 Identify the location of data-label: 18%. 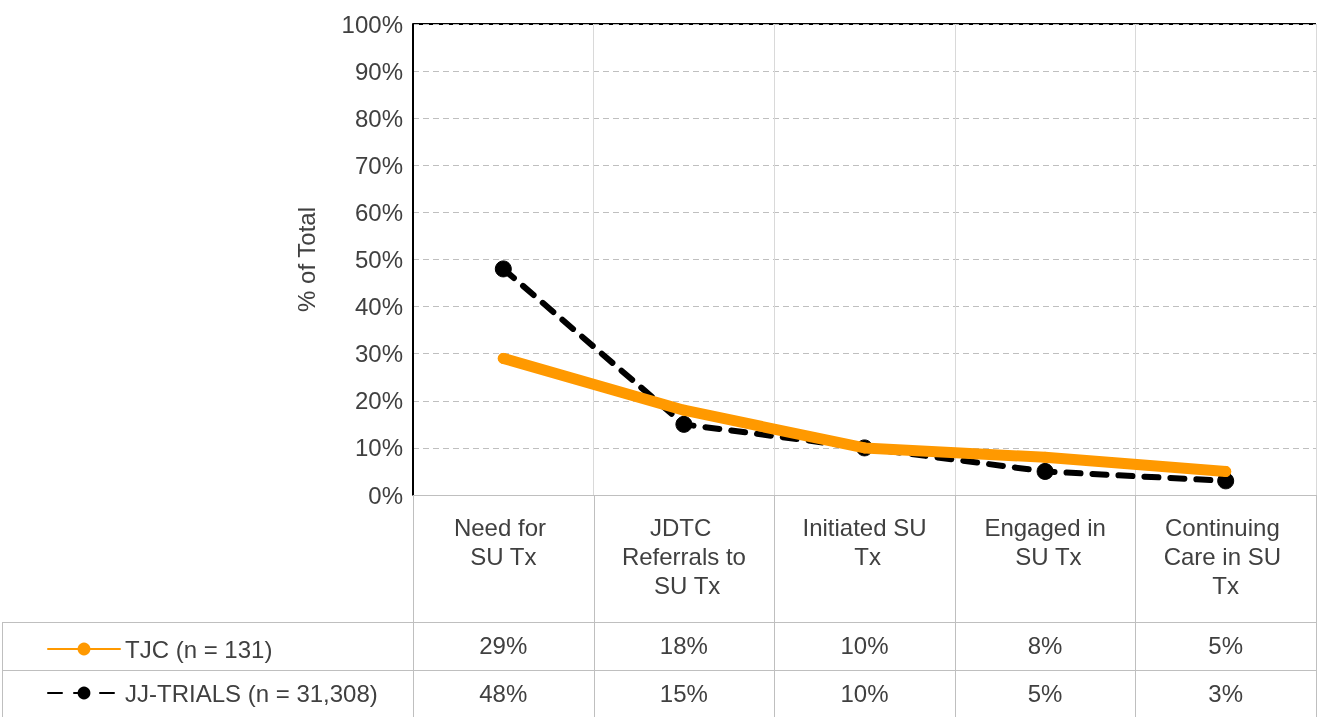
(683, 646).